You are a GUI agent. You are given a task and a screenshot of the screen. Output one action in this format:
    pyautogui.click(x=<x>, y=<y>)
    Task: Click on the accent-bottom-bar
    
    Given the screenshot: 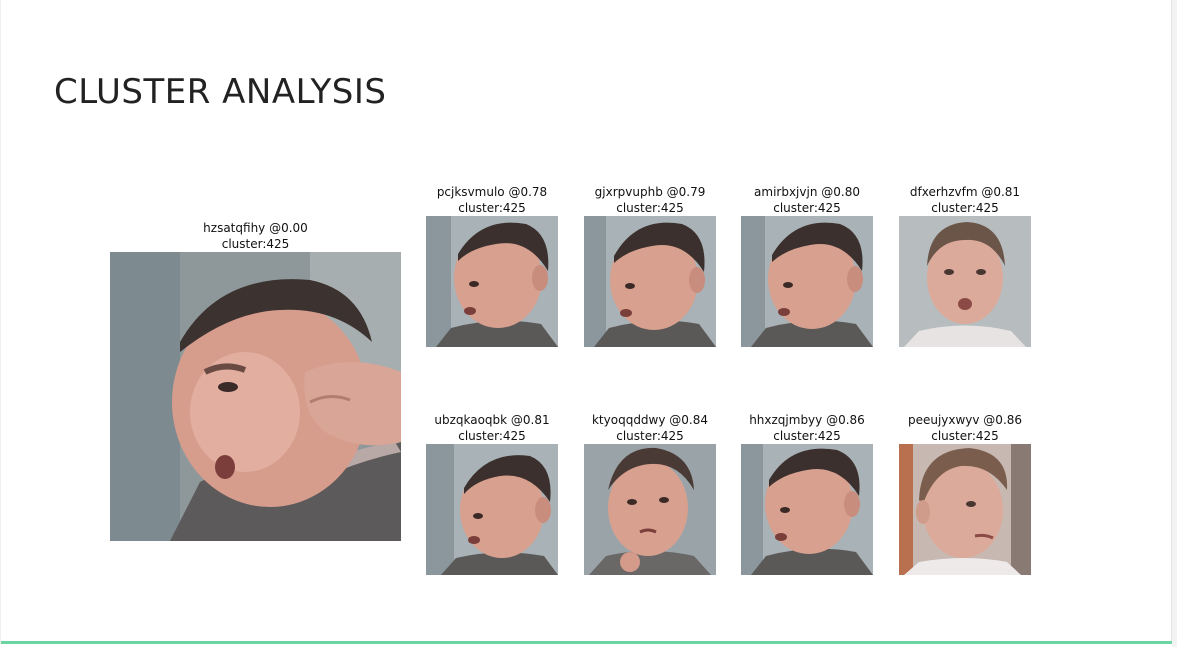 What is the action you would take?
    pyautogui.click(x=587, y=642)
    